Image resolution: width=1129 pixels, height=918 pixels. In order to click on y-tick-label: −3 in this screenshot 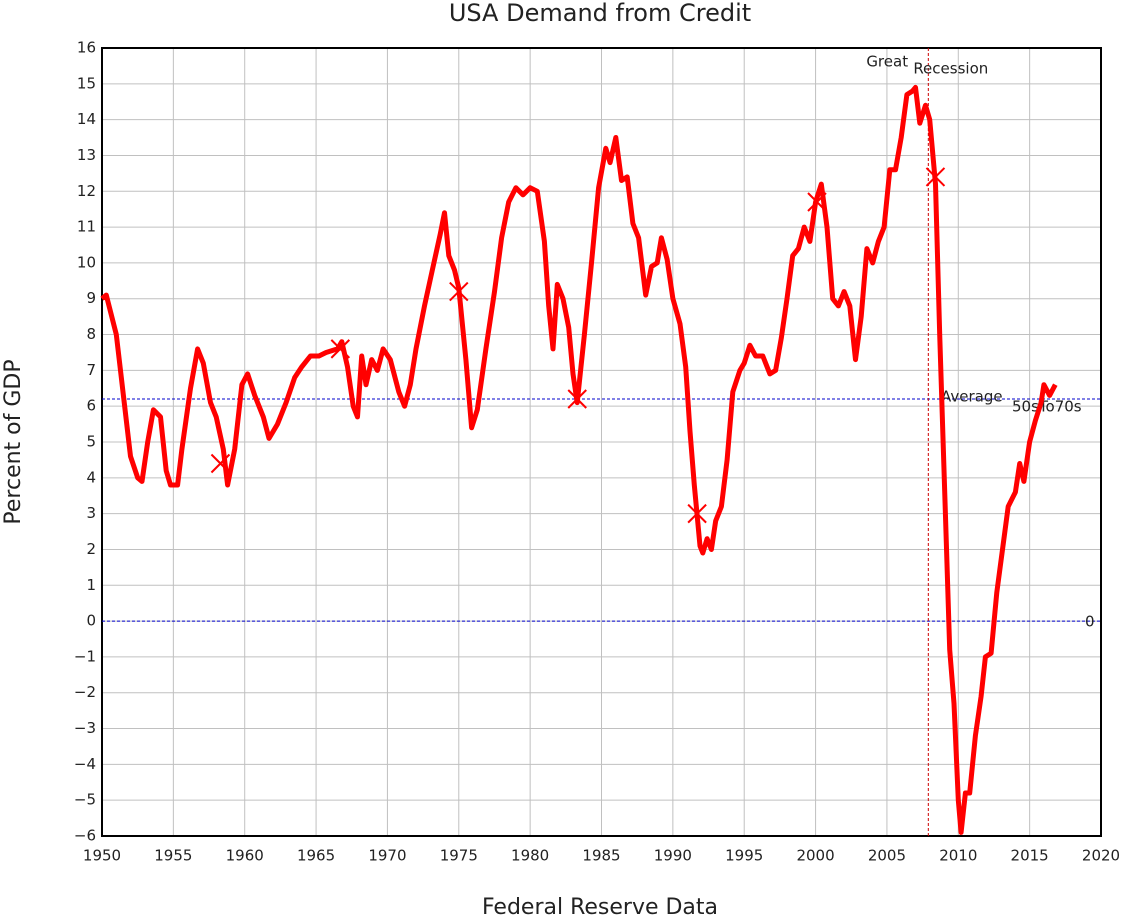, I will do `click(85, 728)`.